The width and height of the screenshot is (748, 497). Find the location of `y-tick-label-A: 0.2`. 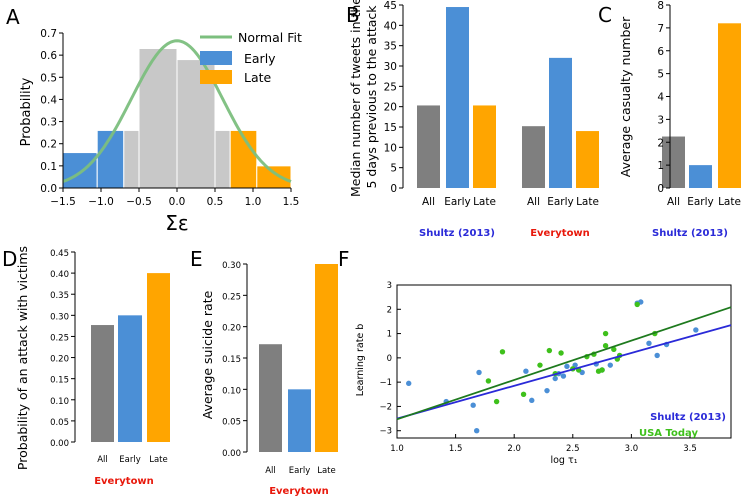

y-tick-label-A: 0.2 is located at coordinates (48, 145).